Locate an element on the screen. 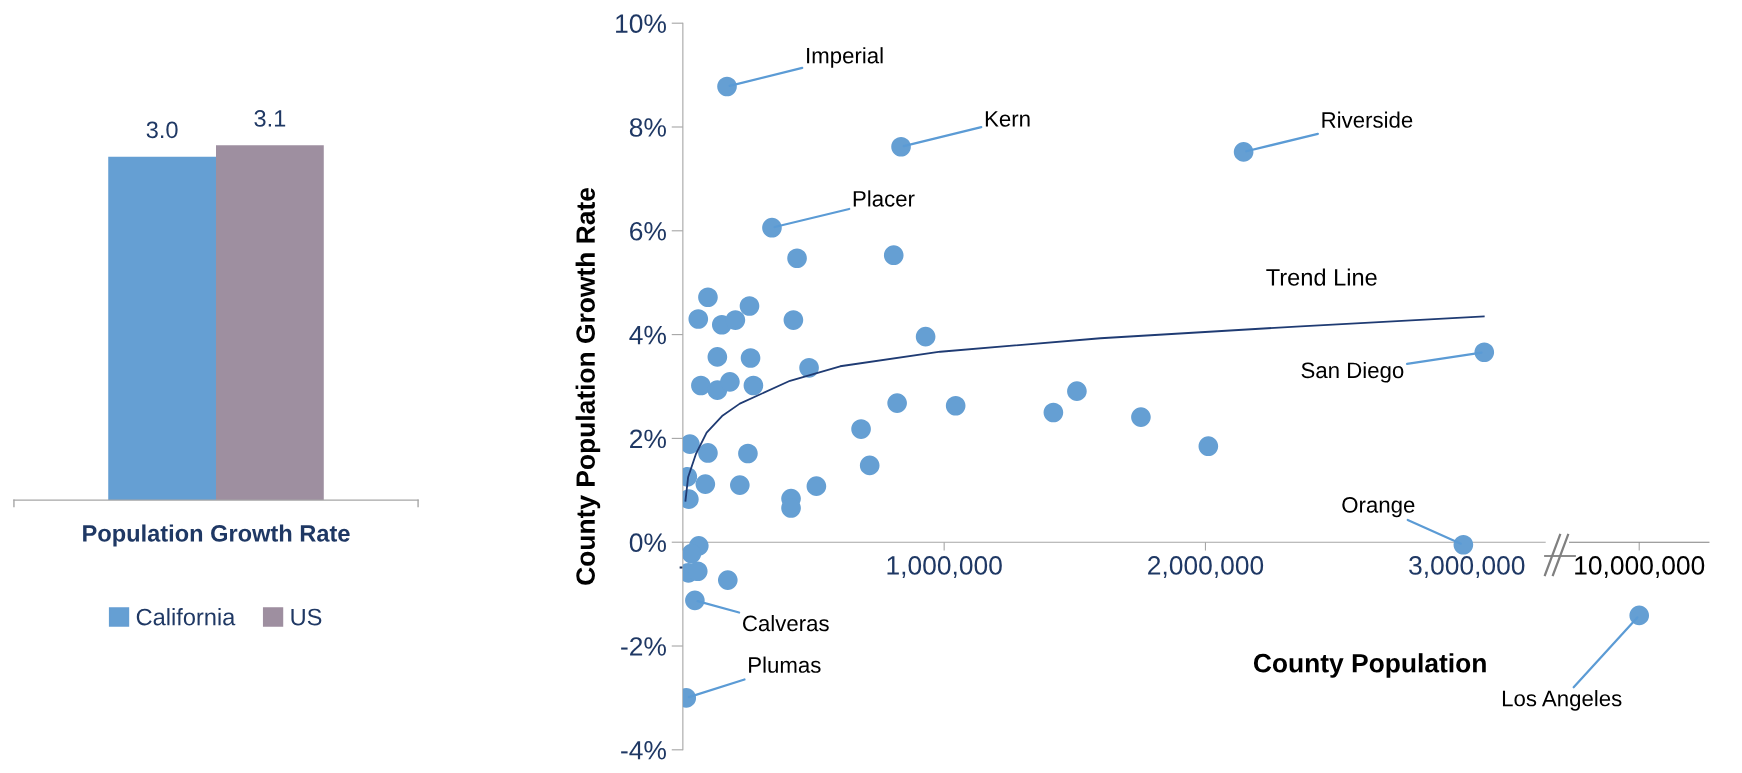 The width and height of the screenshot is (1742, 773). annotation: Riverside is located at coordinates (1367, 119).